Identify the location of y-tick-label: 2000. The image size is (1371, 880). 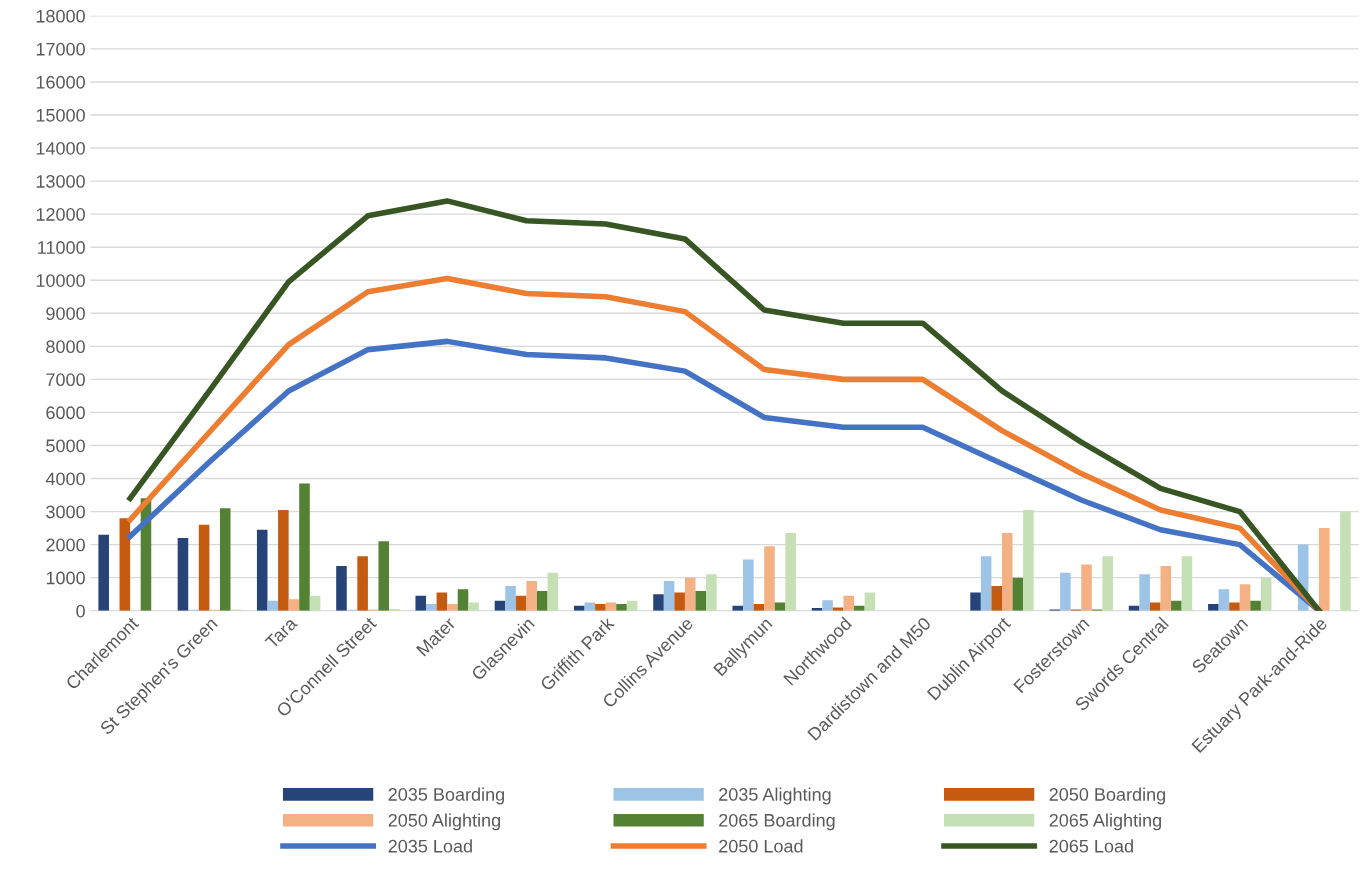
(65, 545).